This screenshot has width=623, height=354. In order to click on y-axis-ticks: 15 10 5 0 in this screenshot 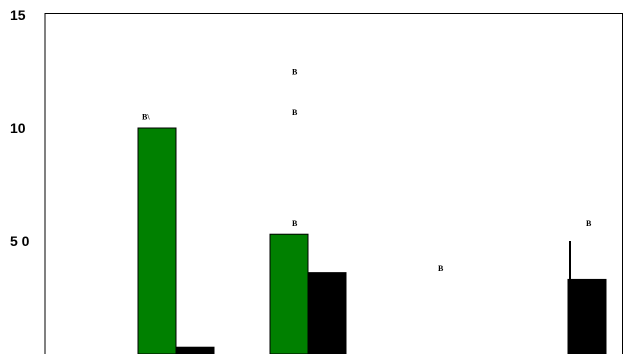, I will do `click(20, 128)`.